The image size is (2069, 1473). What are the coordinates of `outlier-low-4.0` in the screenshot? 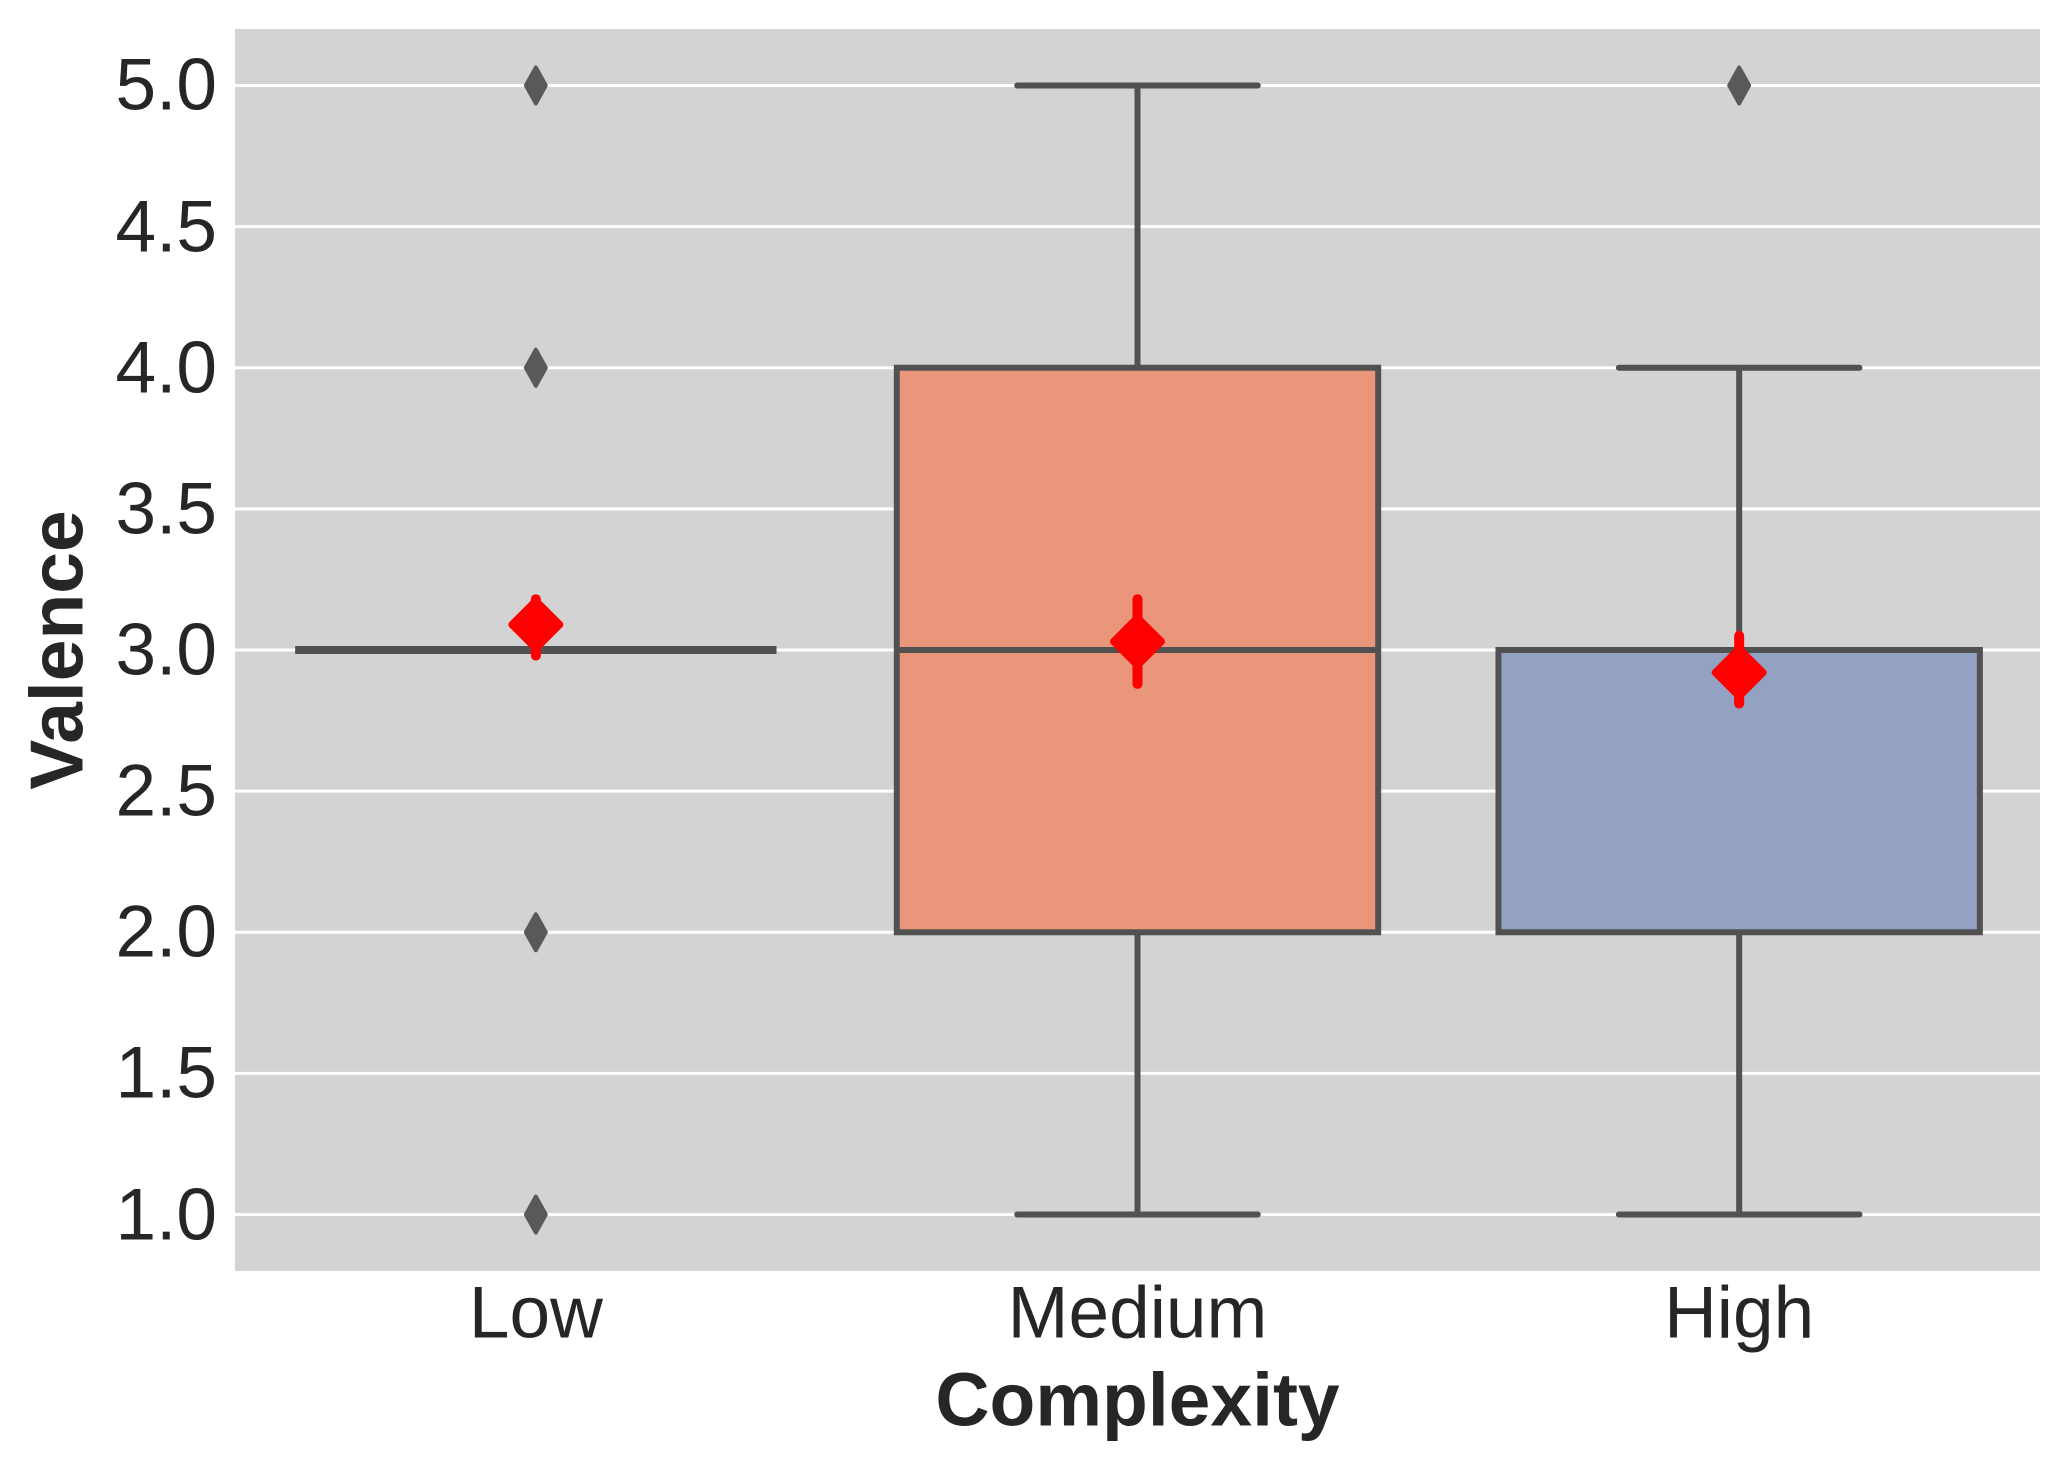 It's located at (535, 367).